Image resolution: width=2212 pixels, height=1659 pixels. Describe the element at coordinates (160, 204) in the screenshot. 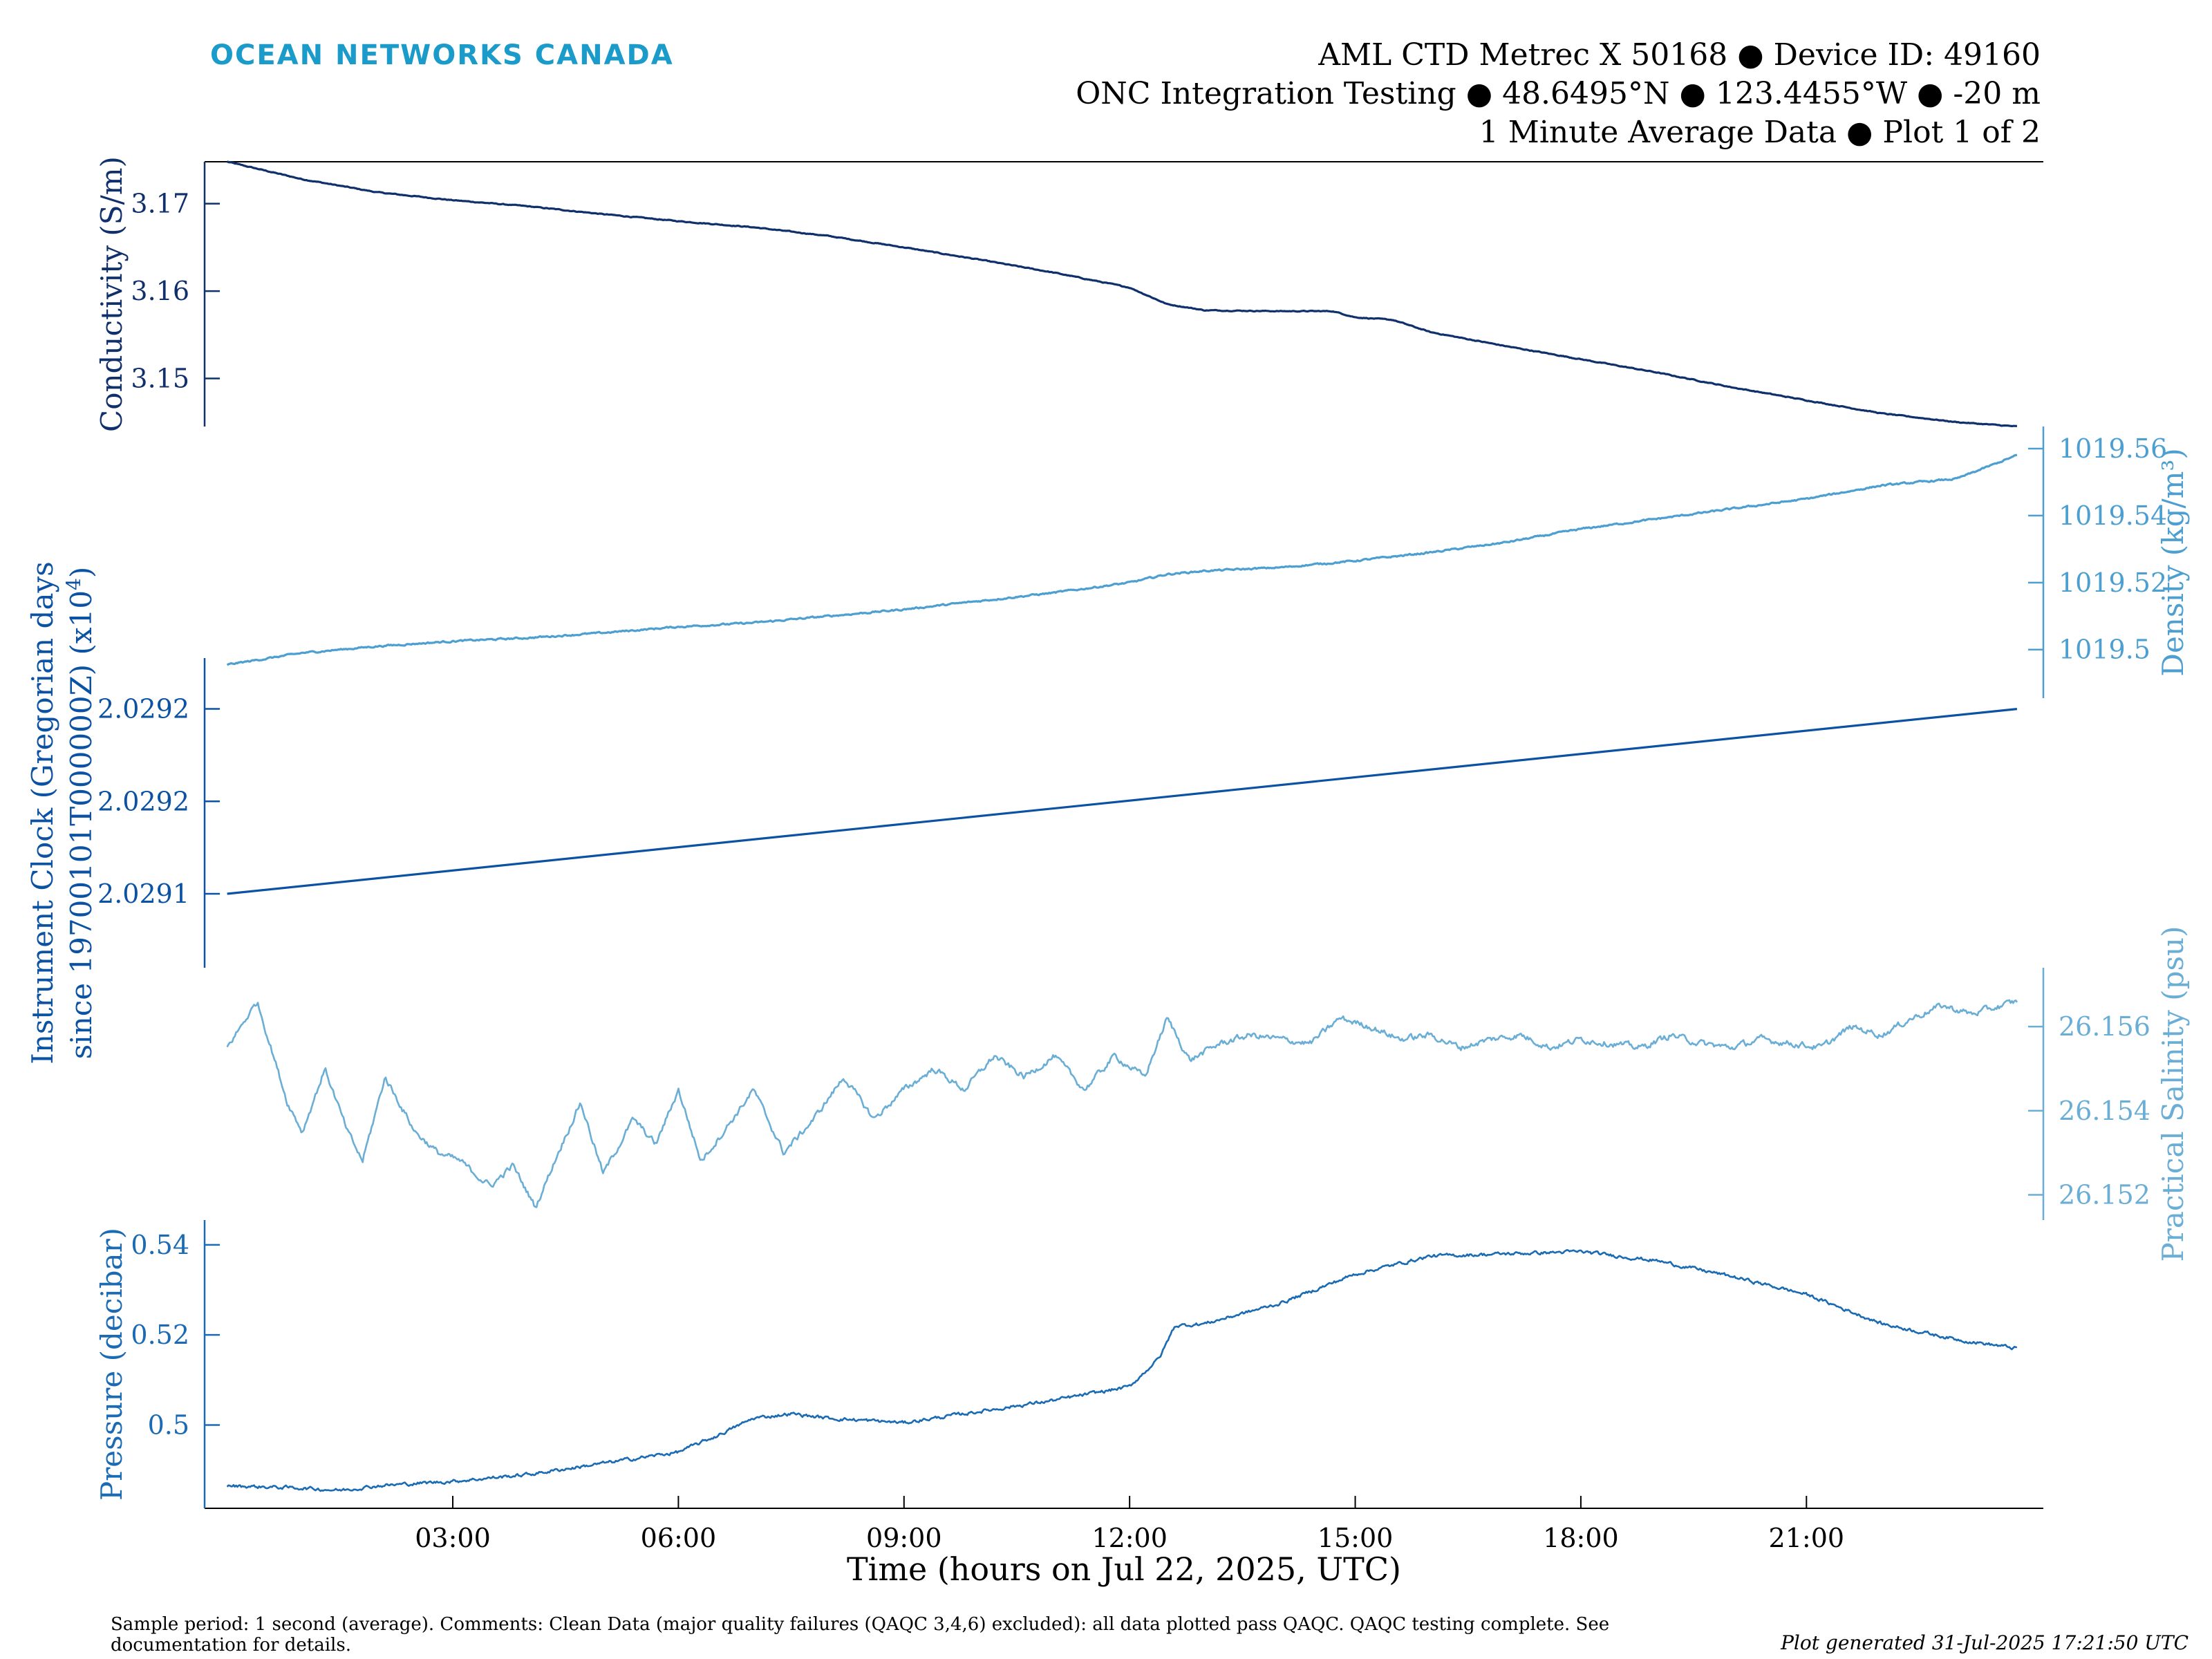

I see `y-tick-label: 3.17` at that location.